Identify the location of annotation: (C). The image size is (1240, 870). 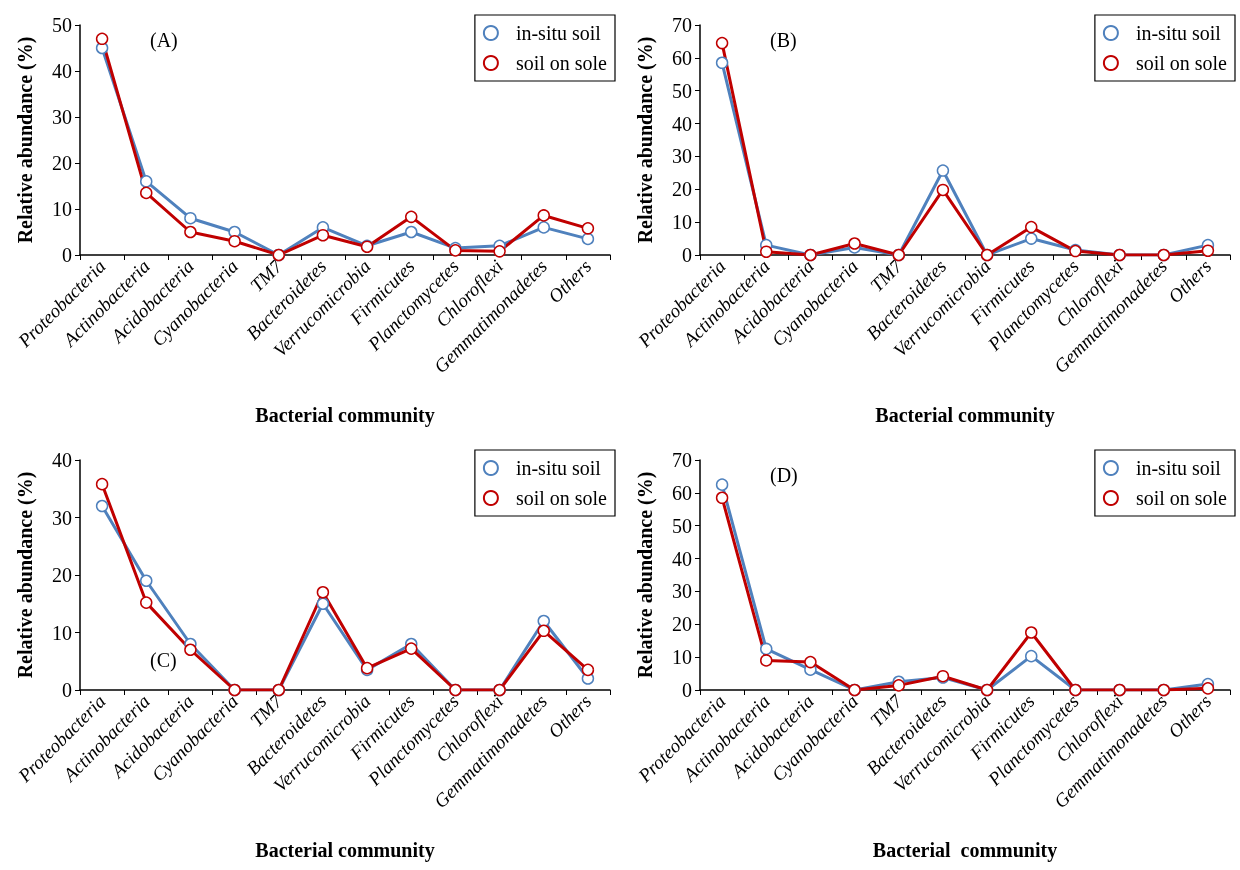
(163, 660).